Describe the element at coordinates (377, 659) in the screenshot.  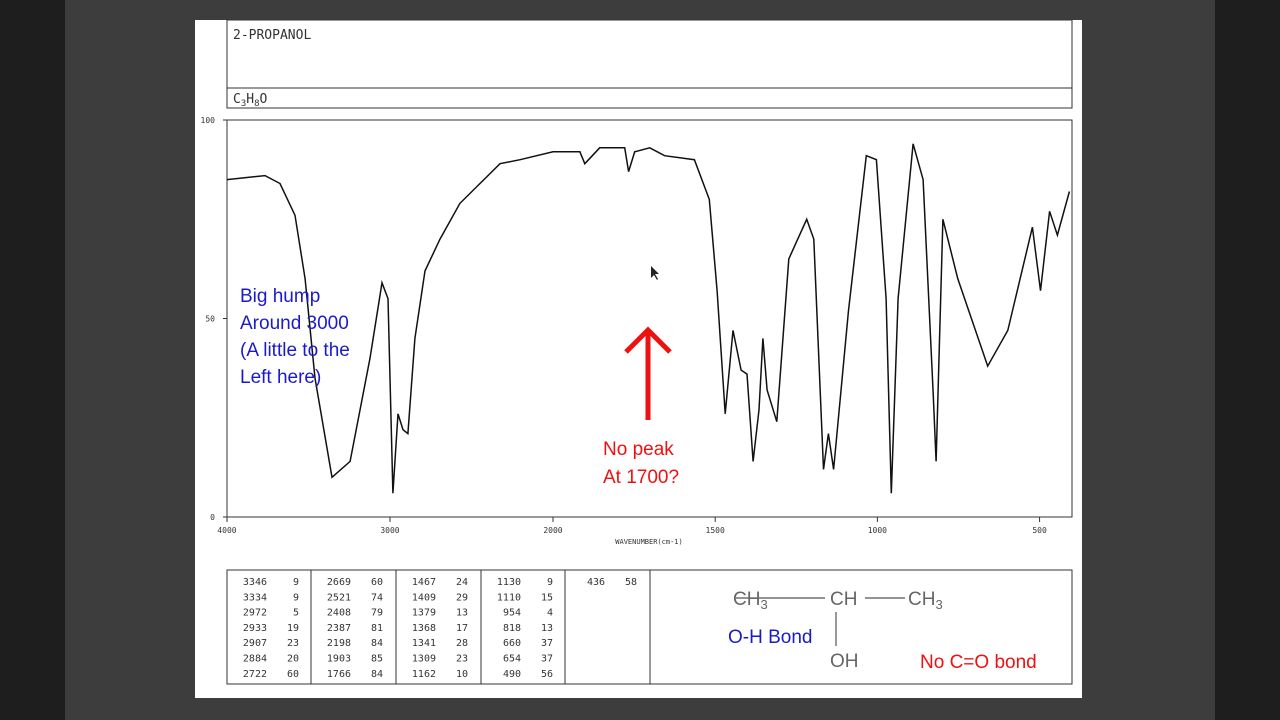
I see `peak-transmittance: 85` at that location.